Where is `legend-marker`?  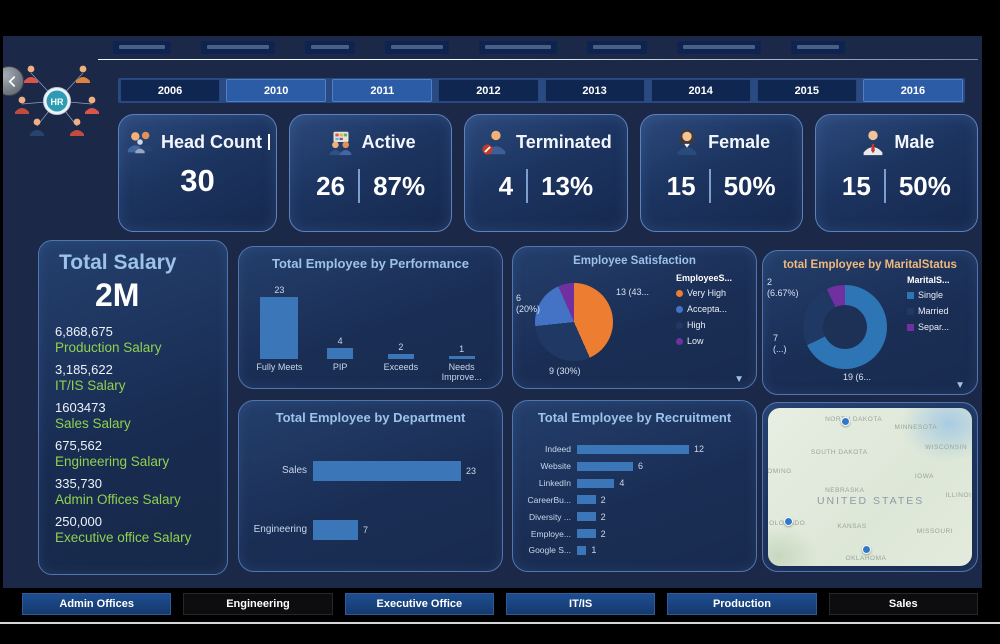 legend-marker is located at coordinates (910, 327).